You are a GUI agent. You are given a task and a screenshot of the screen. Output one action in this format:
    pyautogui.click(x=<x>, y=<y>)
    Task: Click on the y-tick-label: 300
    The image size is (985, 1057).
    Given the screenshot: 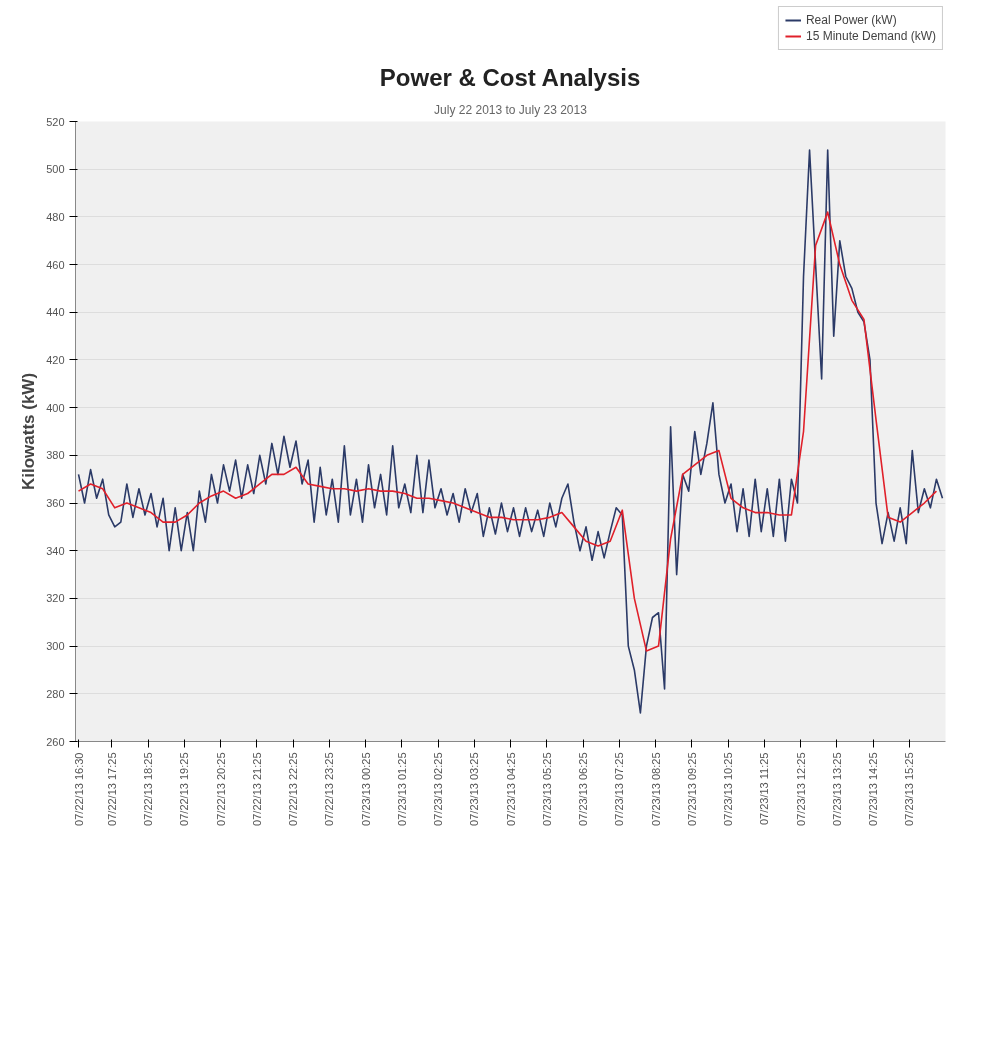 What is the action you would take?
    pyautogui.click(x=55, y=646)
    